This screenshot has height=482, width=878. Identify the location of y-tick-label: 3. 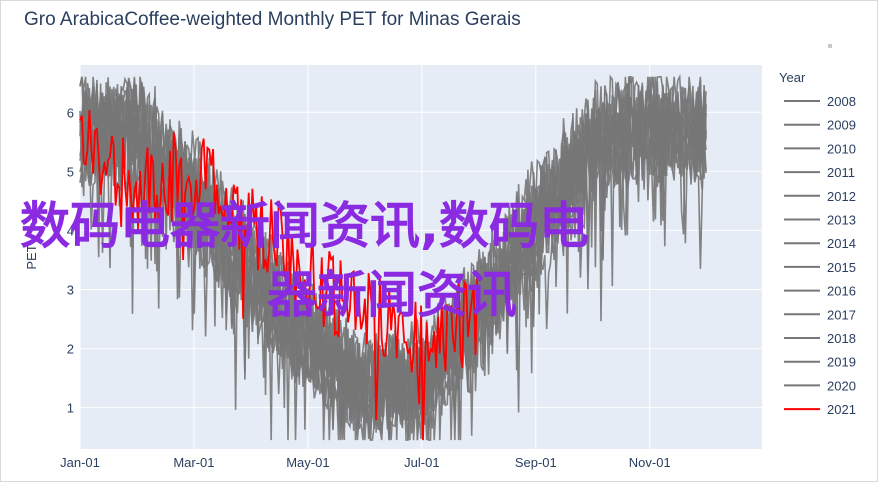
(70, 289).